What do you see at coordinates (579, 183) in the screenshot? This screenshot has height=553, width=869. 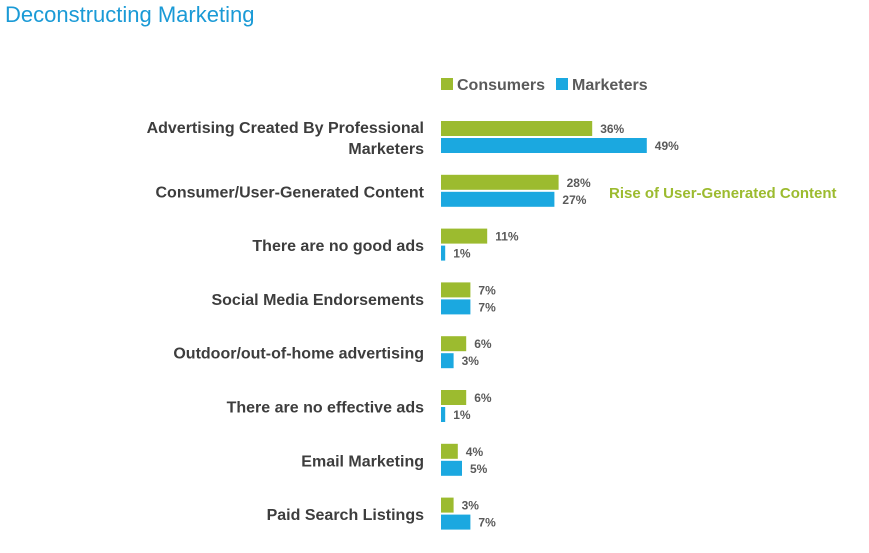 I see `data-label-consumers: 28%` at bounding box center [579, 183].